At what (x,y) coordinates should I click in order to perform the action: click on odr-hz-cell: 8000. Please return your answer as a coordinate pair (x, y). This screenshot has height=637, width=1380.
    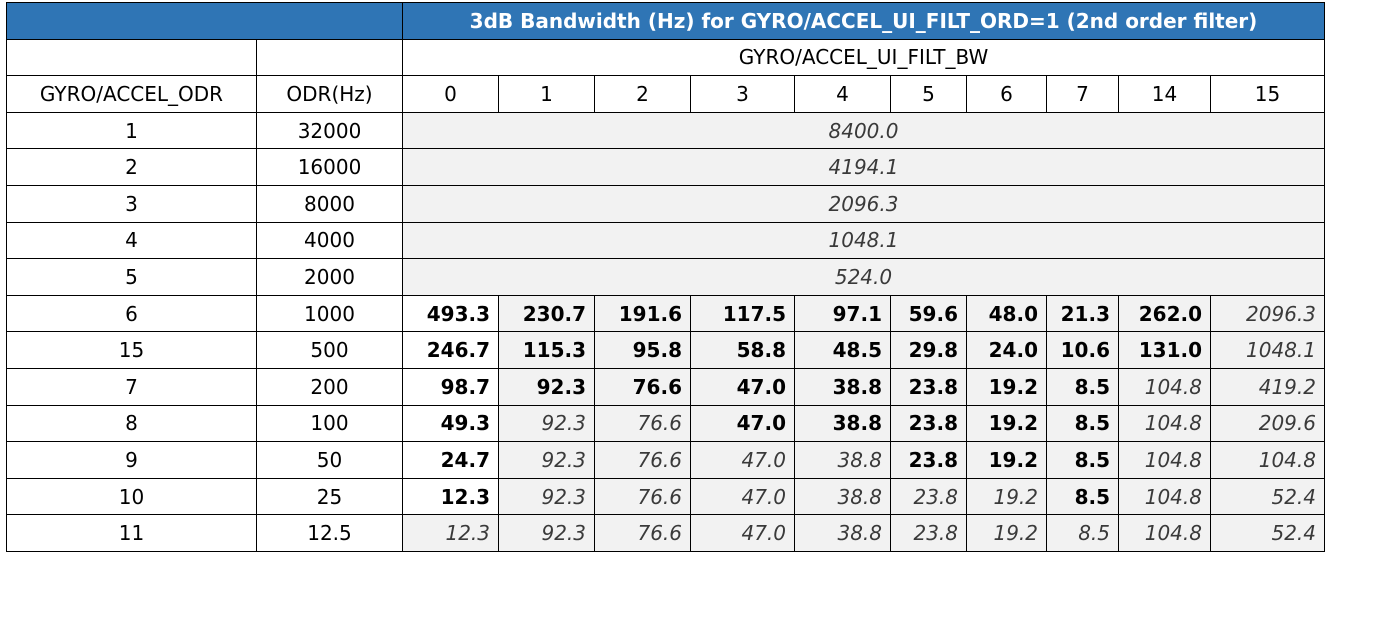
    Looking at the image, I should click on (329, 203).